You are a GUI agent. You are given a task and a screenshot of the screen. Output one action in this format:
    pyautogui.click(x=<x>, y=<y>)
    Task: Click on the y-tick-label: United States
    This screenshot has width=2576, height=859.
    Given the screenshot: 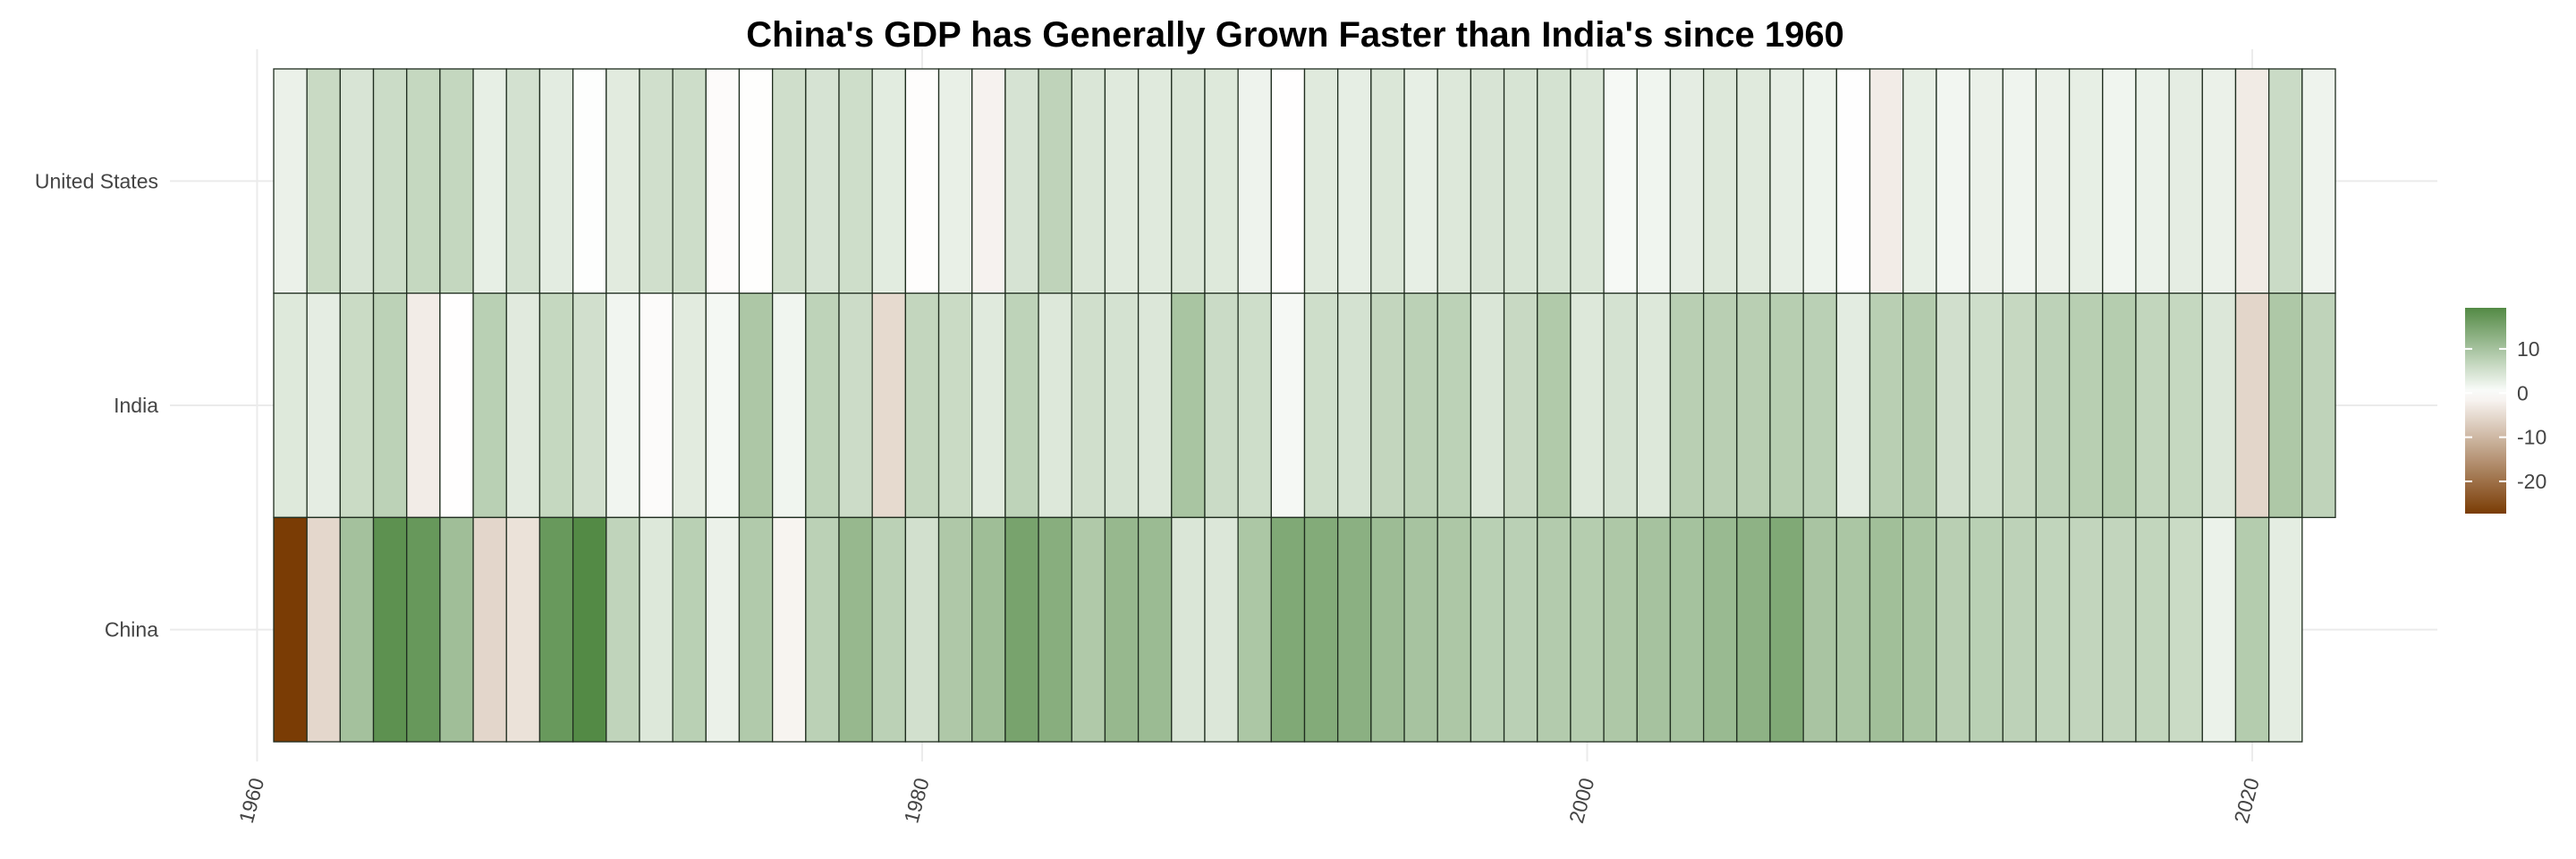 What is the action you would take?
    pyautogui.click(x=96, y=180)
    